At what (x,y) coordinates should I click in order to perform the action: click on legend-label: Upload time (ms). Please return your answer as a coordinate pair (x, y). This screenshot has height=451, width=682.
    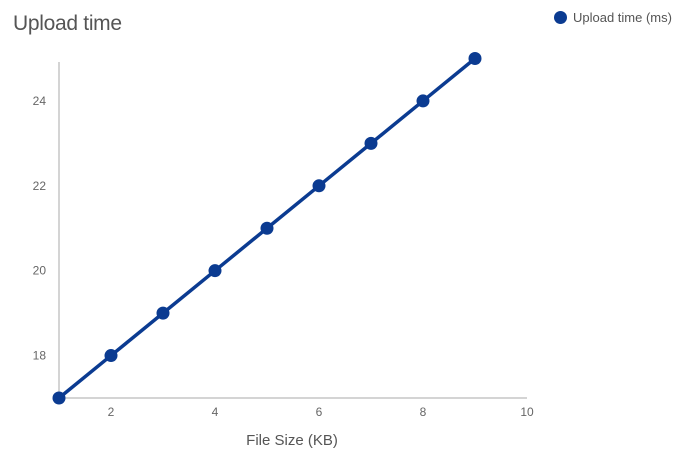
    Looking at the image, I should click on (622, 17).